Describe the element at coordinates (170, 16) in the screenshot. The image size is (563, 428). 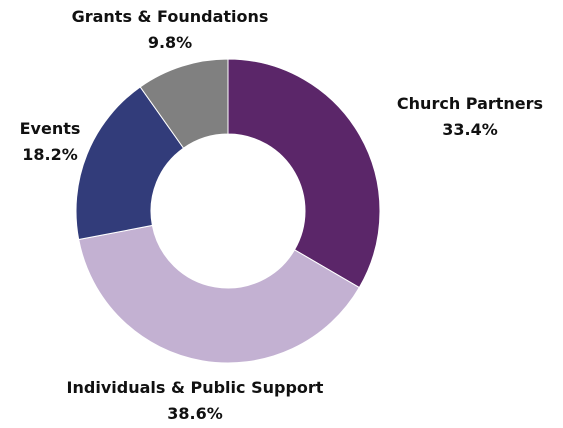
I see `slice-label-grants-name: Grants & Foundations` at that location.